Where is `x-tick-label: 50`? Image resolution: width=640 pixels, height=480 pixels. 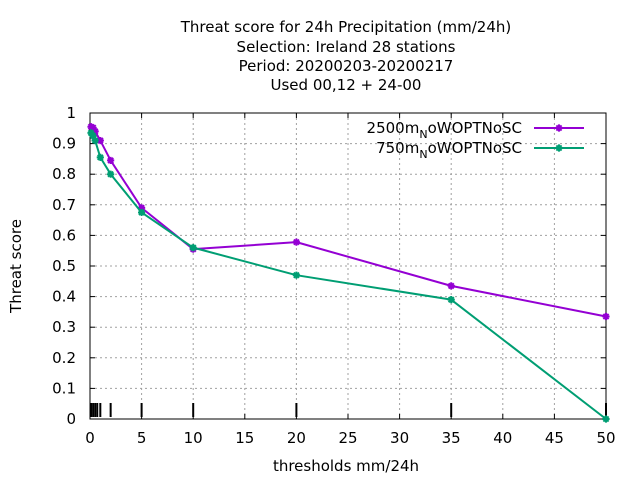
x-tick-label: 50 is located at coordinates (605, 438).